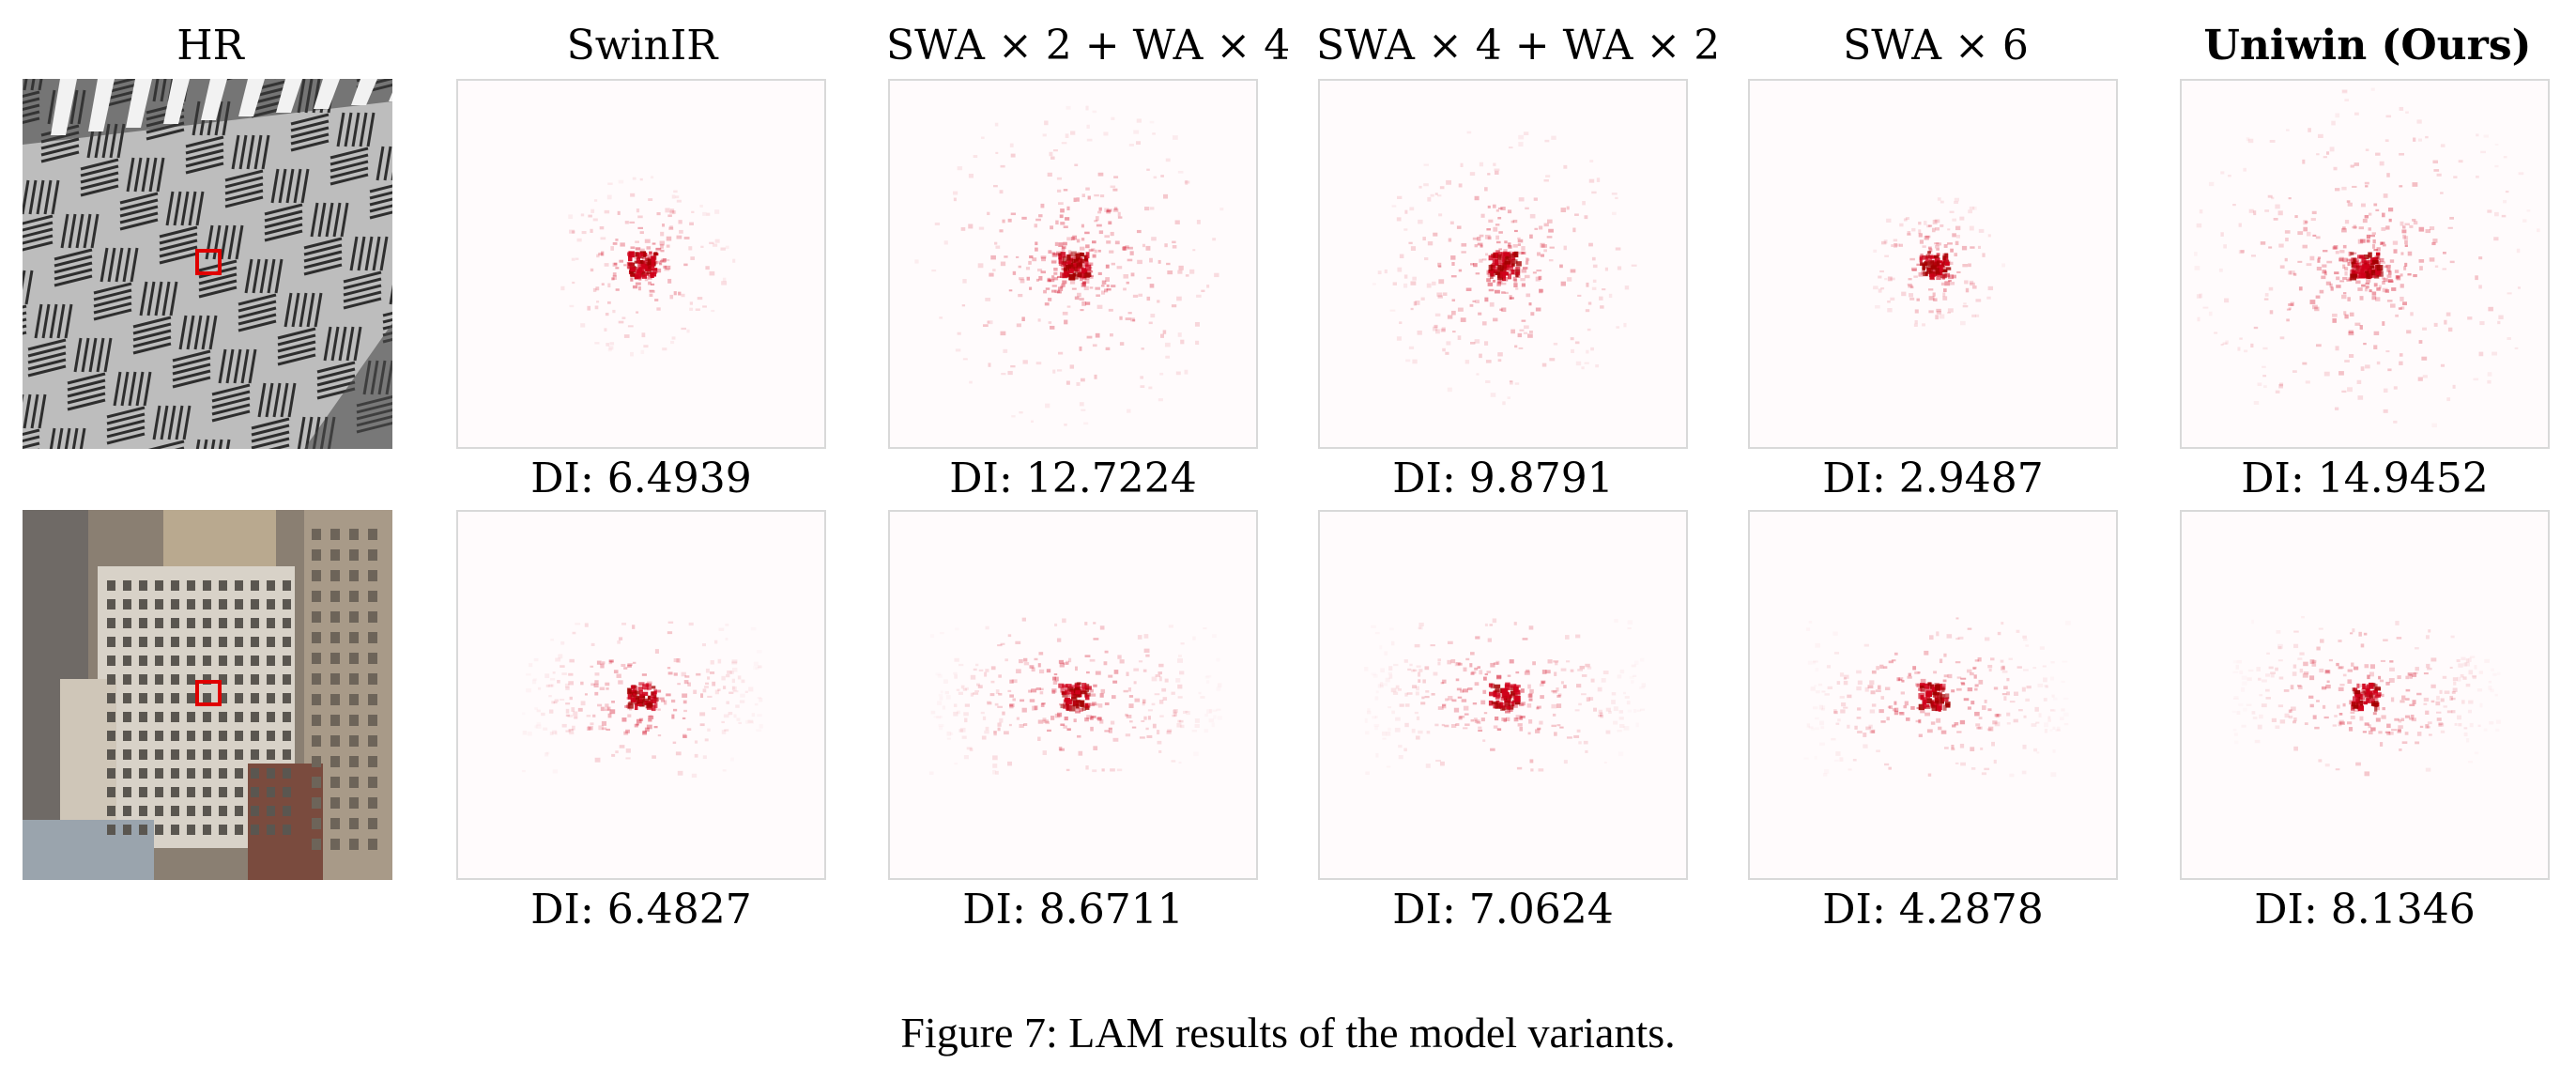  I want to click on column-header-uniwin: Uniwin (Ours), so click(2367, 45).